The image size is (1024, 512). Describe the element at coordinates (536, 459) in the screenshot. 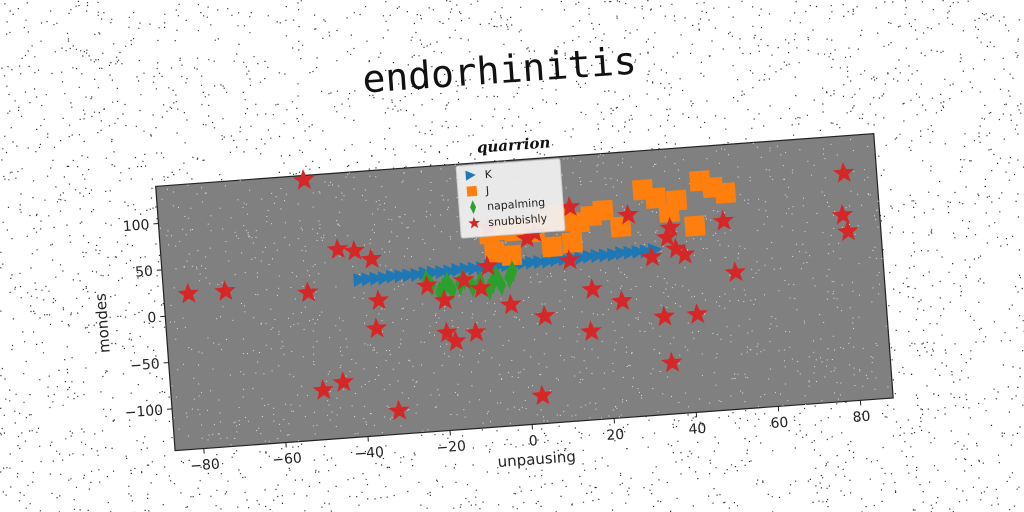

I see `x-axis-label: unpausing` at that location.